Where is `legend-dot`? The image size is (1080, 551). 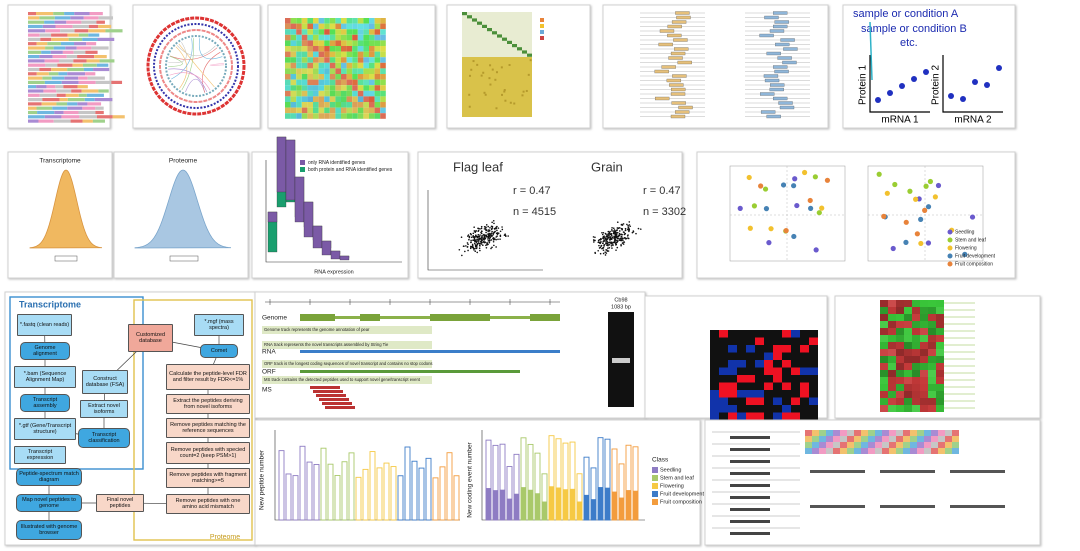
legend-dot is located at coordinates (950, 240).